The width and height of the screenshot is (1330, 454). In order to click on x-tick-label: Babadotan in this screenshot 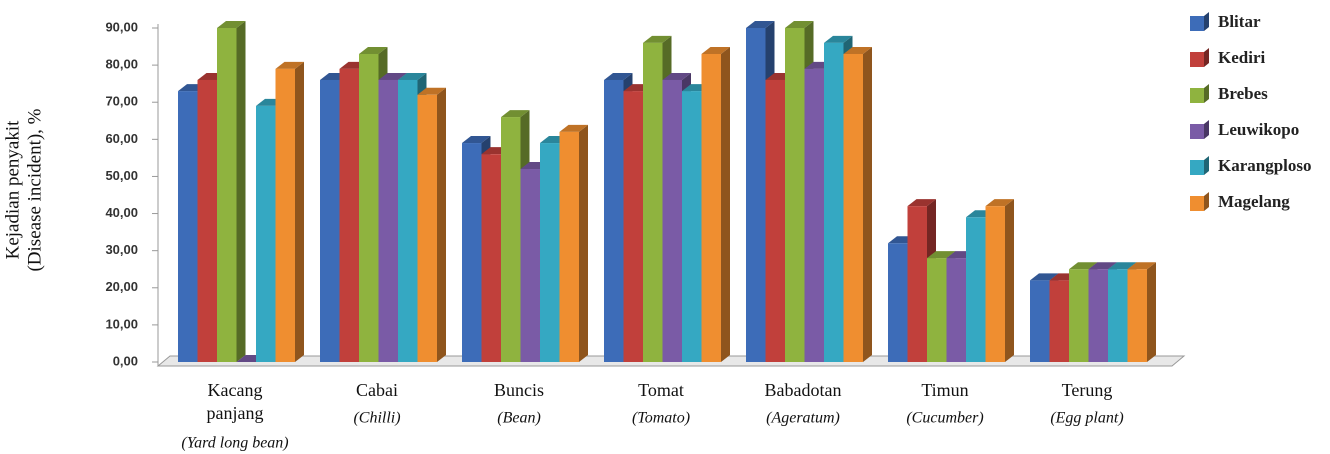, I will do `click(803, 390)`.